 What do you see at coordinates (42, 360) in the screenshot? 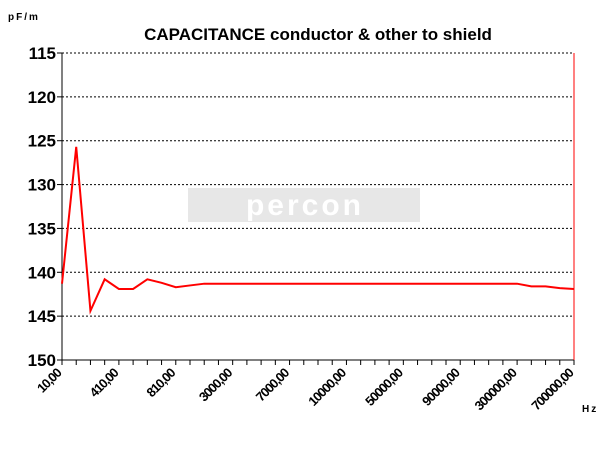
I see `y-tick-label: 150` at bounding box center [42, 360].